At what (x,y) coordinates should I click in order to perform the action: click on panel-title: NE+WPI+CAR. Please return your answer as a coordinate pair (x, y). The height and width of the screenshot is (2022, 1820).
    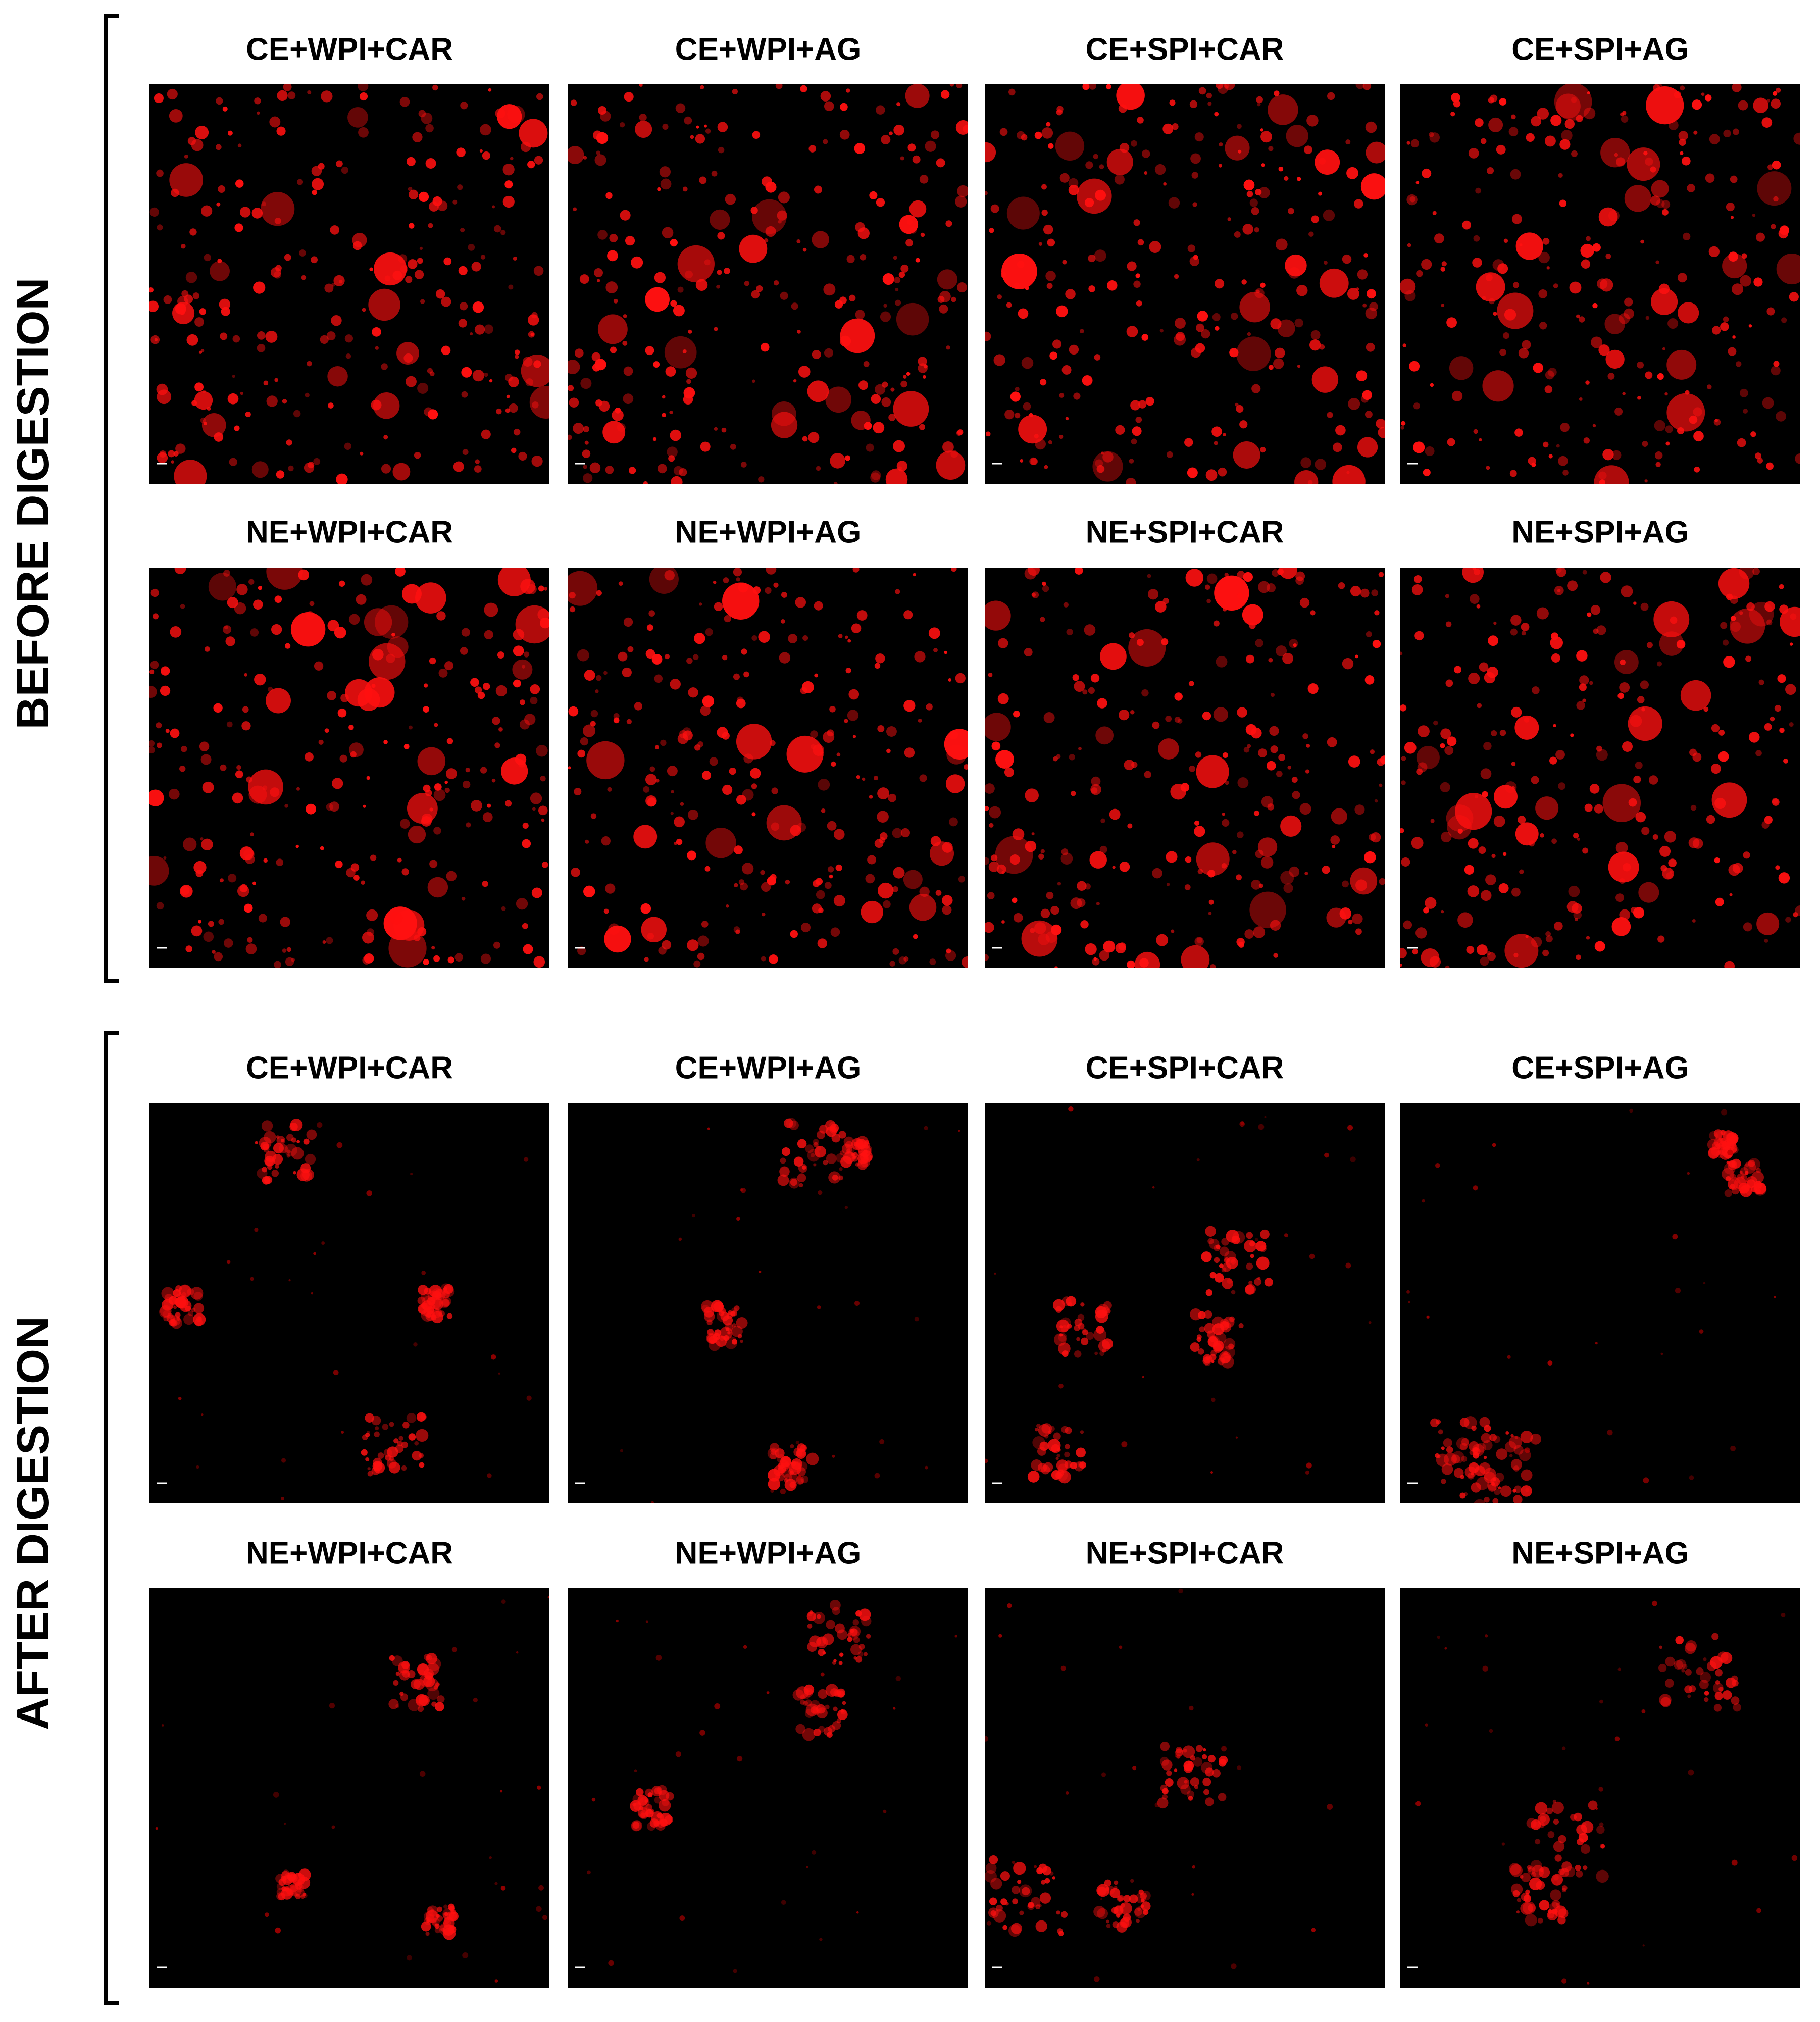
    Looking at the image, I should click on (349, 532).